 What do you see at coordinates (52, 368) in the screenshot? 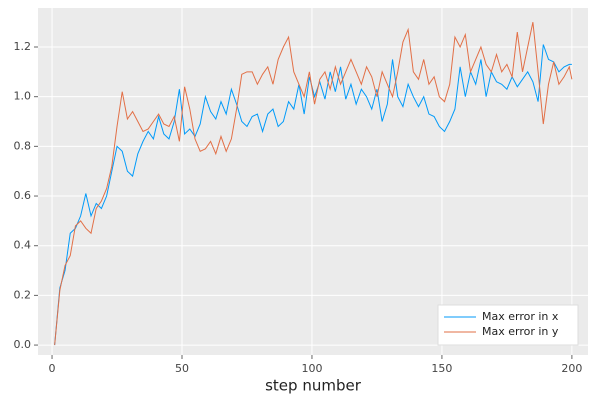
I see `x-tick-label: 0` at bounding box center [52, 368].